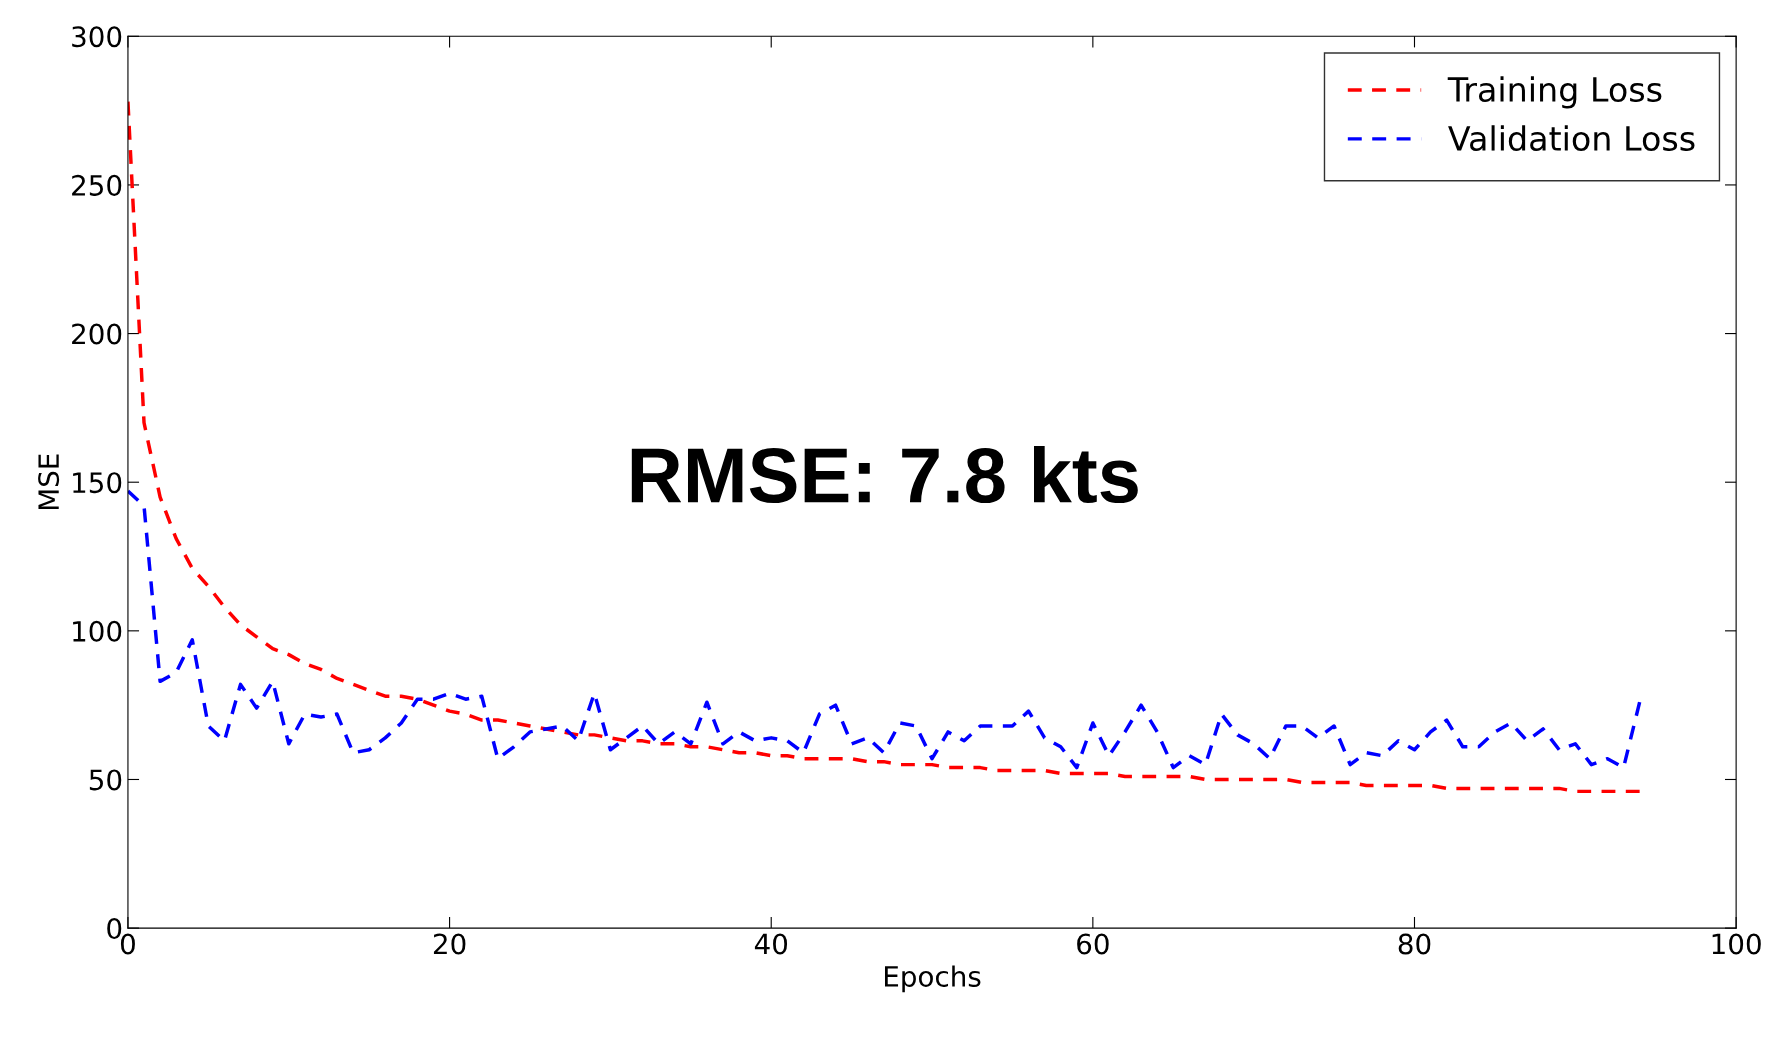  What do you see at coordinates (1554, 92) in the screenshot?
I see `legend-label: Training Loss` at bounding box center [1554, 92].